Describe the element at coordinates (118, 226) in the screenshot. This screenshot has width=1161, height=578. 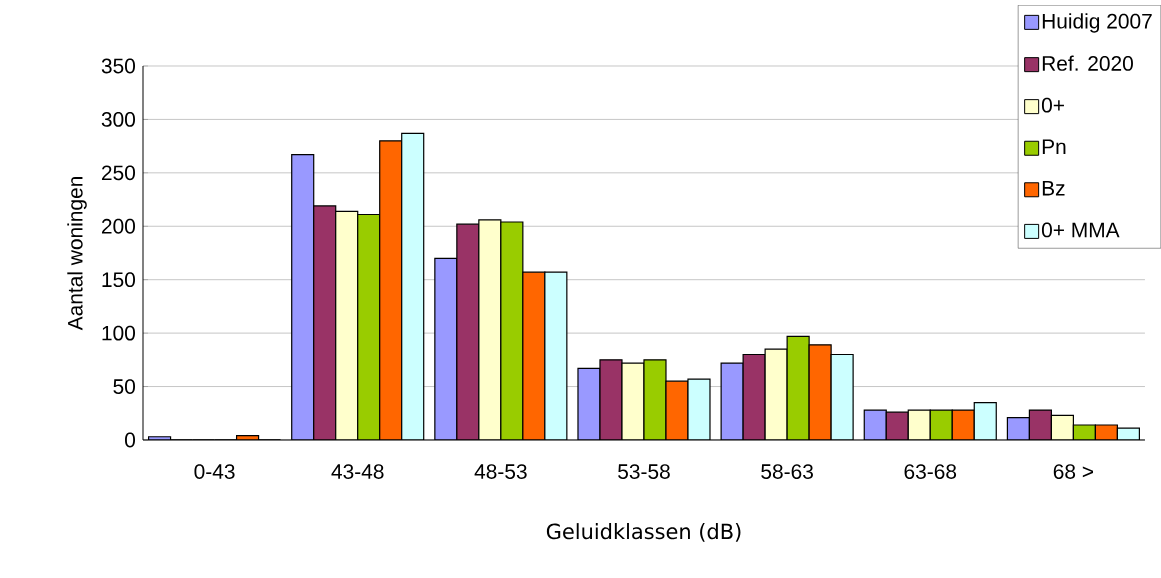
I see `y-tick-label: 200` at that location.